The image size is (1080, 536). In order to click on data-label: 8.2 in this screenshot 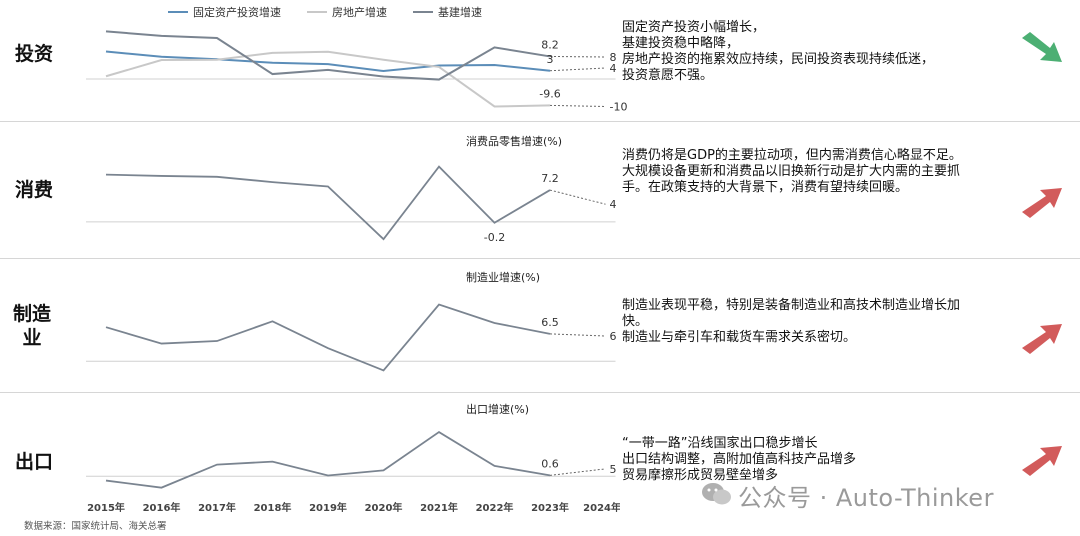, I will do `click(550, 44)`.